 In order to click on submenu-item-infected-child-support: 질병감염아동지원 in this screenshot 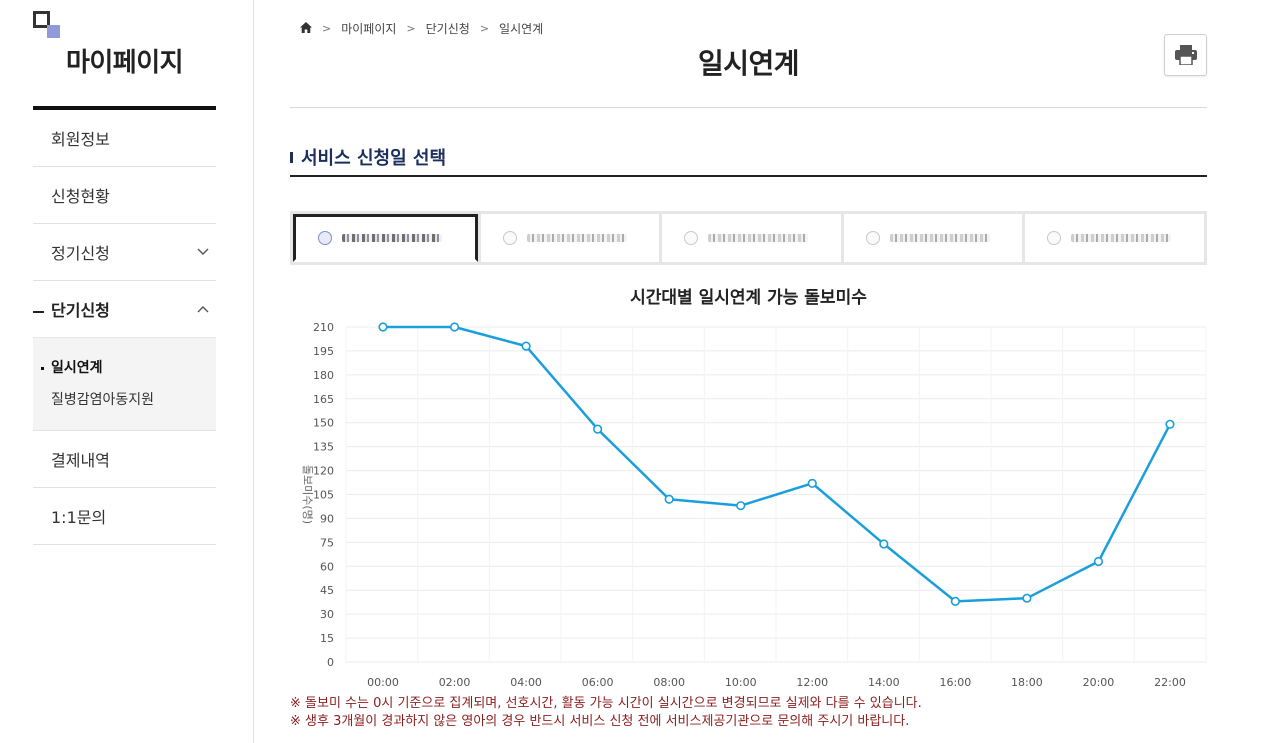, I will do `click(103, 400)`.